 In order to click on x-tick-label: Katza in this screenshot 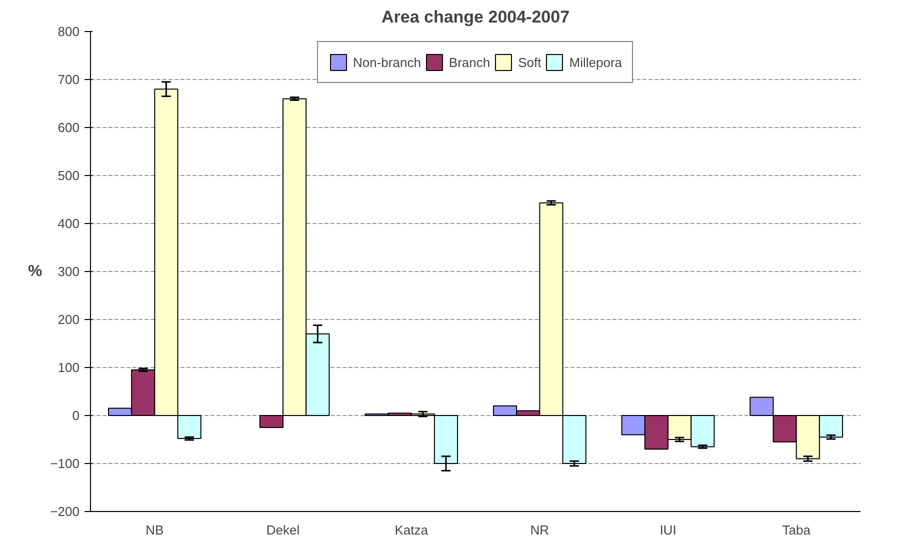, I will do `click(411, 530)`.